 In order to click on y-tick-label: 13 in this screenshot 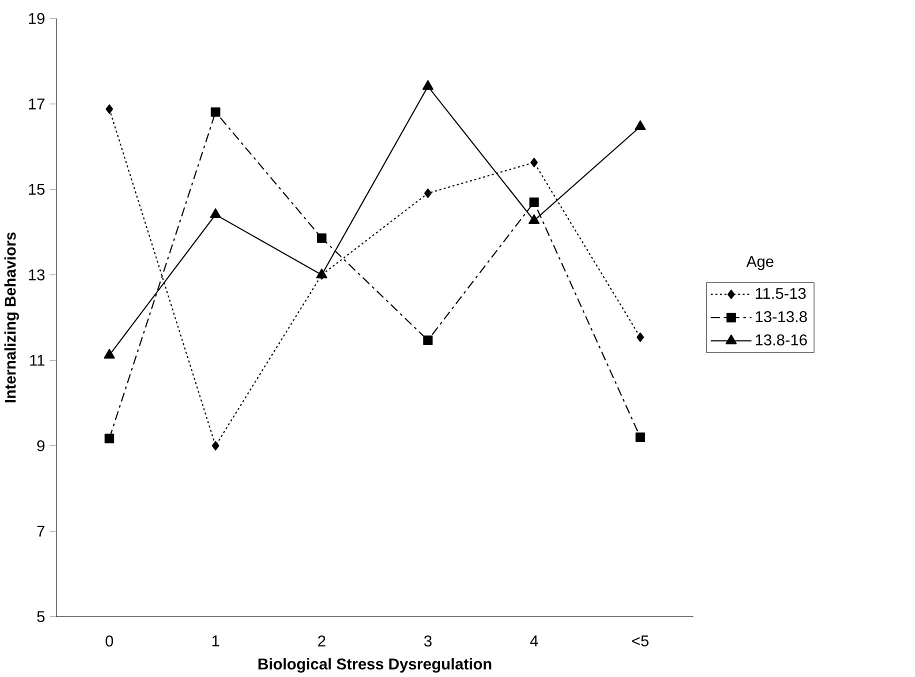, I will do `click(36, 274)`.